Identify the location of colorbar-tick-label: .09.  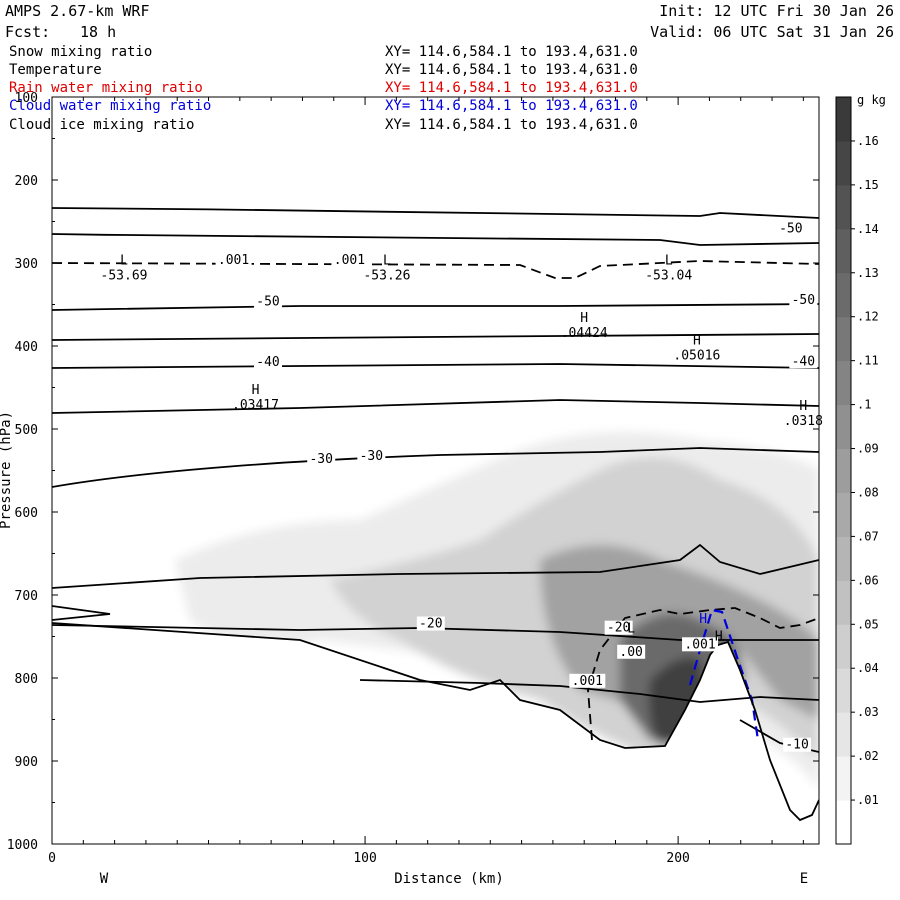
(868, 449).